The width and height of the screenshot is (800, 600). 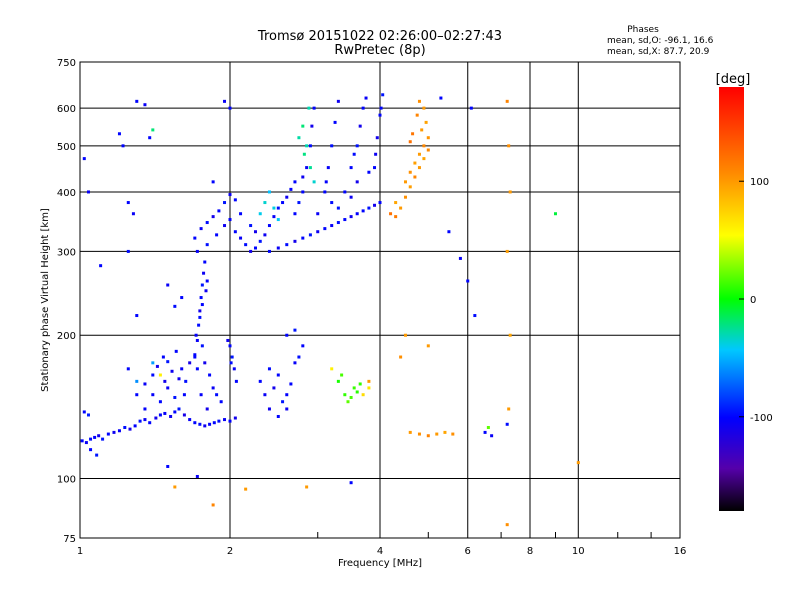 What do you see at coordinates (379, 50) in the screenshot?
I see `chart-subtitle: RwPretec (8p)` at bounding box center [379, 50].